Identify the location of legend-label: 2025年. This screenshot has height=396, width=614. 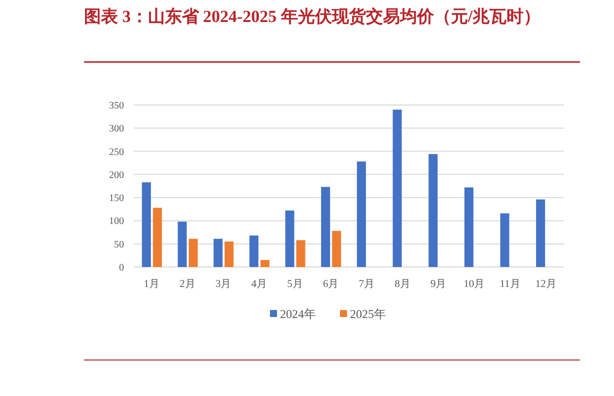
(368, 314).